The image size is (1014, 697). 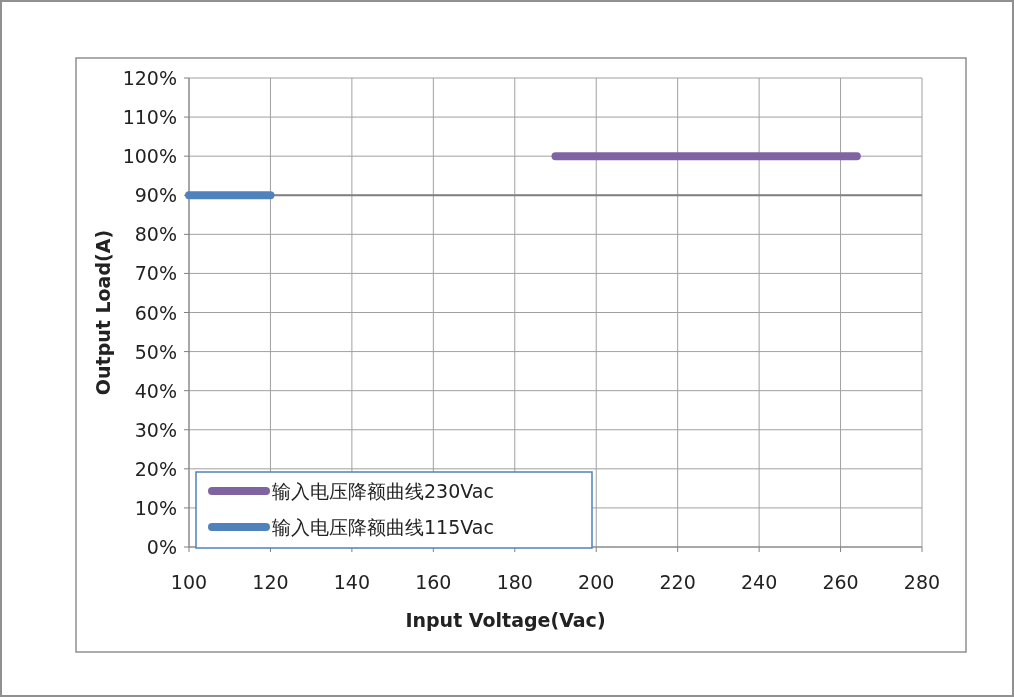 What do you see at coordinates (155, 234) in the screenshot?
I see `y-tick-label: 80%` at bounding box center [155, 234].